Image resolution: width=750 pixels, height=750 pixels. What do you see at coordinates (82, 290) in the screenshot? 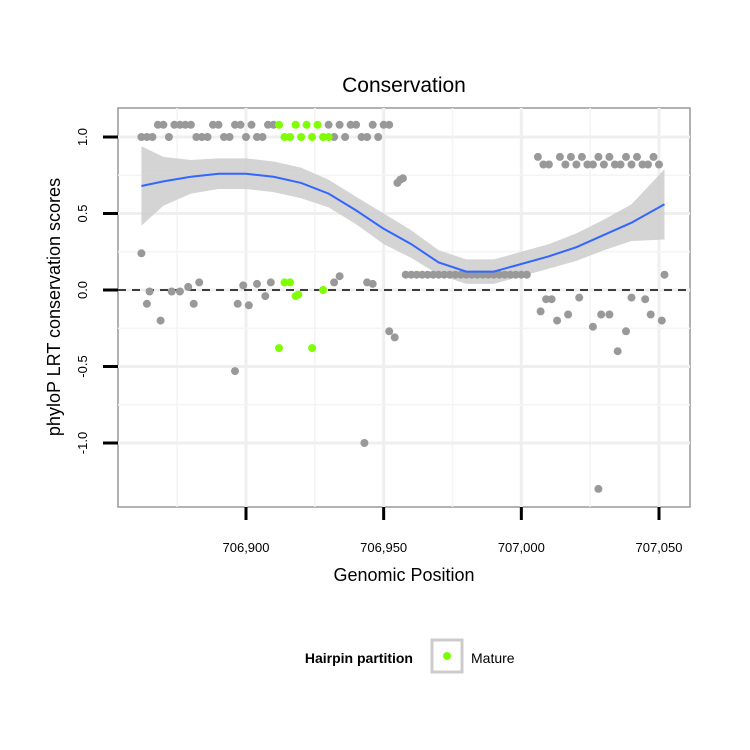
I see `y-tick-label: 0.0` at bounding box center [82, 290].